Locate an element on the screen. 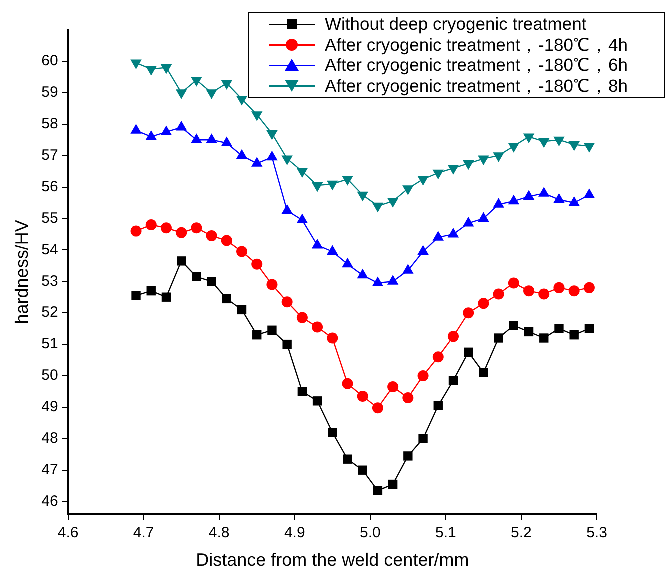 Image resolution: width=665 pixels, height=582 pixels. y-tick-label: 48 is located at coordinates (50, 439).